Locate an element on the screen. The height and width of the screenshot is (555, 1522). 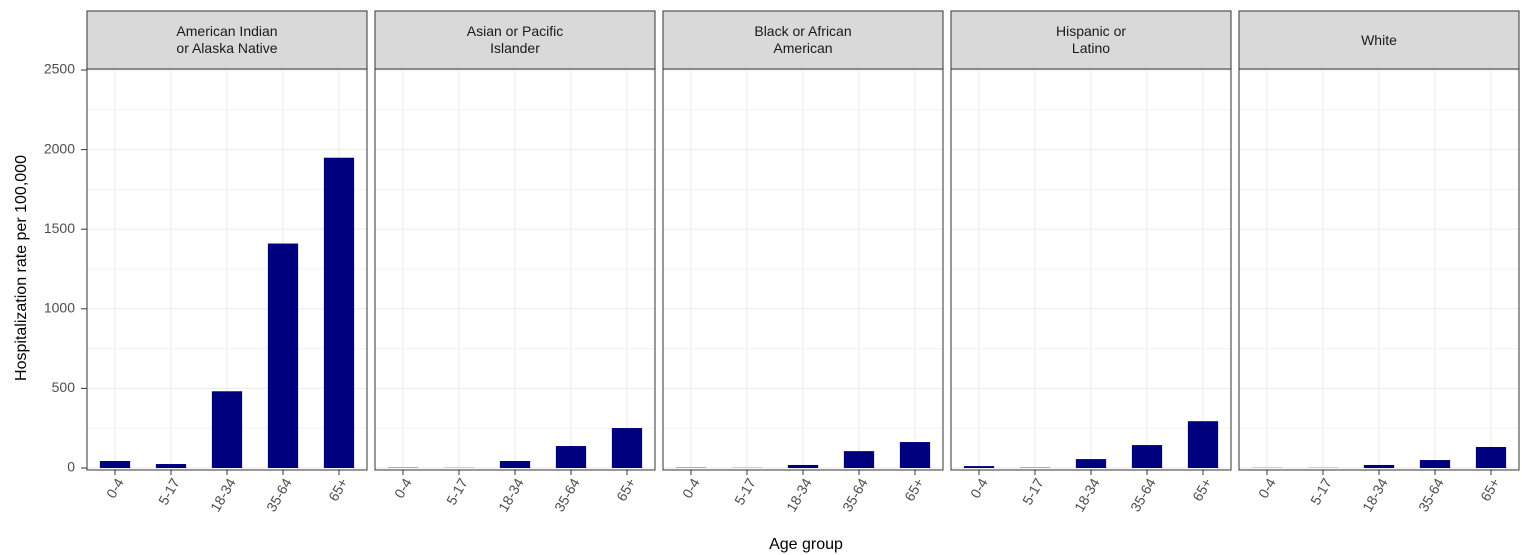
y-axis-title: Hospitalization rate per 100,000 is located at coordinates (21, 268).